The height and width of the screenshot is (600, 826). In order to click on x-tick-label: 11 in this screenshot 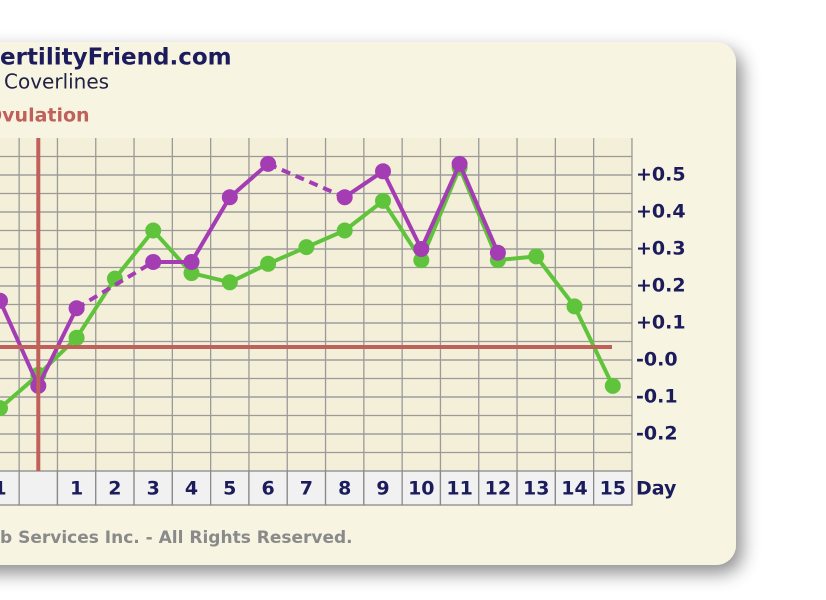, I will do `click(459, 489)`.